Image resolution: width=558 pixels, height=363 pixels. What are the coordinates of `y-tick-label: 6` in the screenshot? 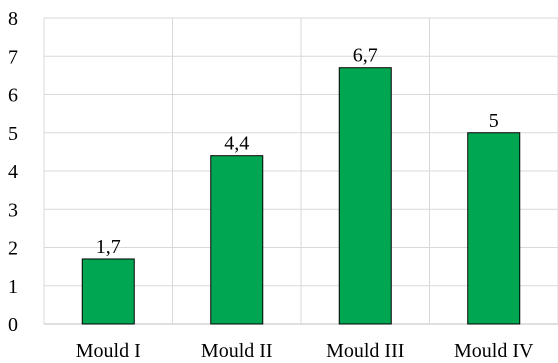 It's located at (13, 96).